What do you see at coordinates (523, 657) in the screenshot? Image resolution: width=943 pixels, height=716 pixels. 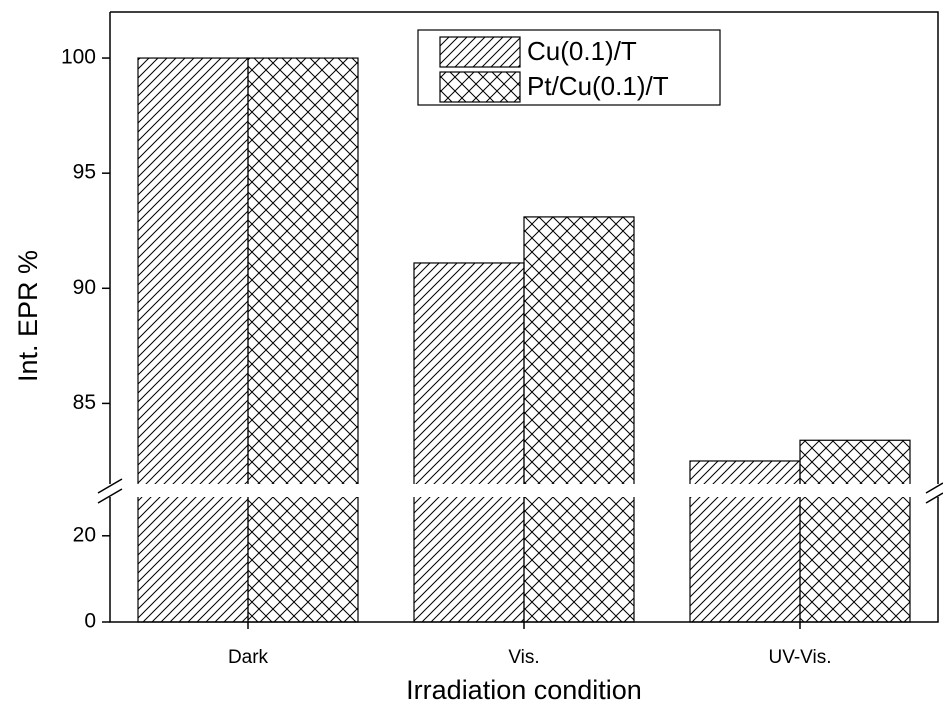 I see `x-tick-label: Vis.` at bounding box center [523, 657].